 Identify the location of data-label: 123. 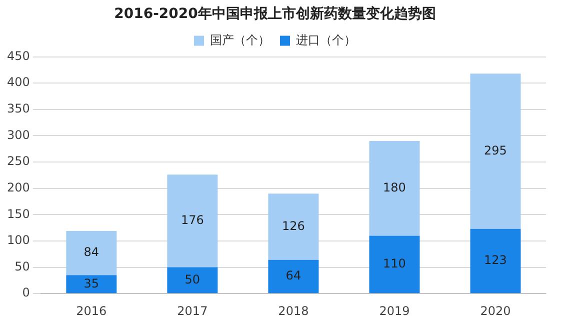
(495, 260).